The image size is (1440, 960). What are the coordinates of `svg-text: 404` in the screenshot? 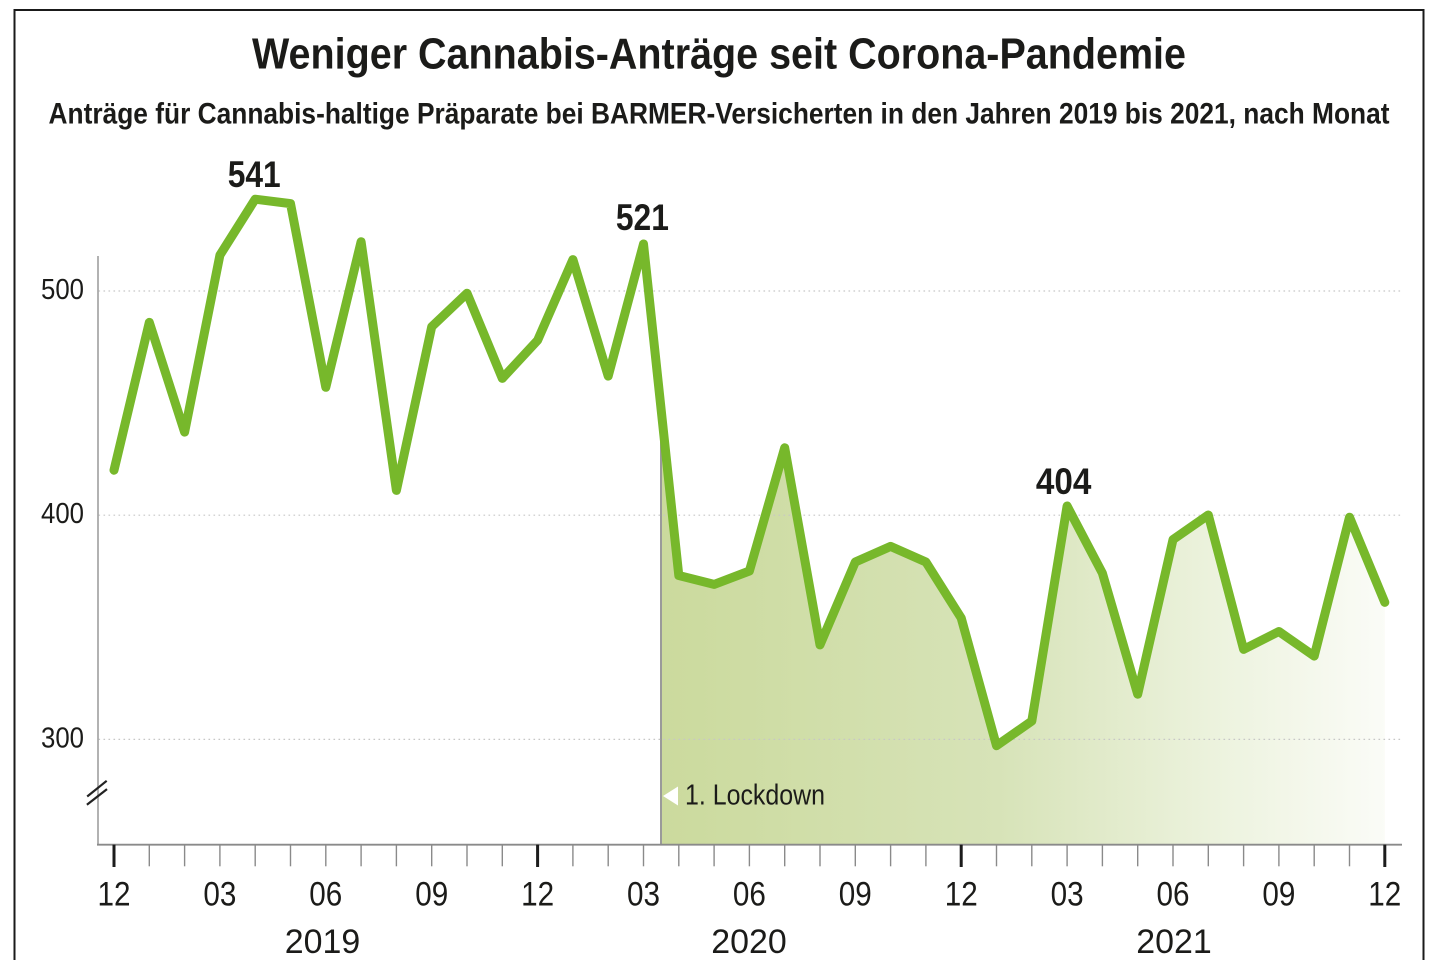 It's located at (1064, 481).